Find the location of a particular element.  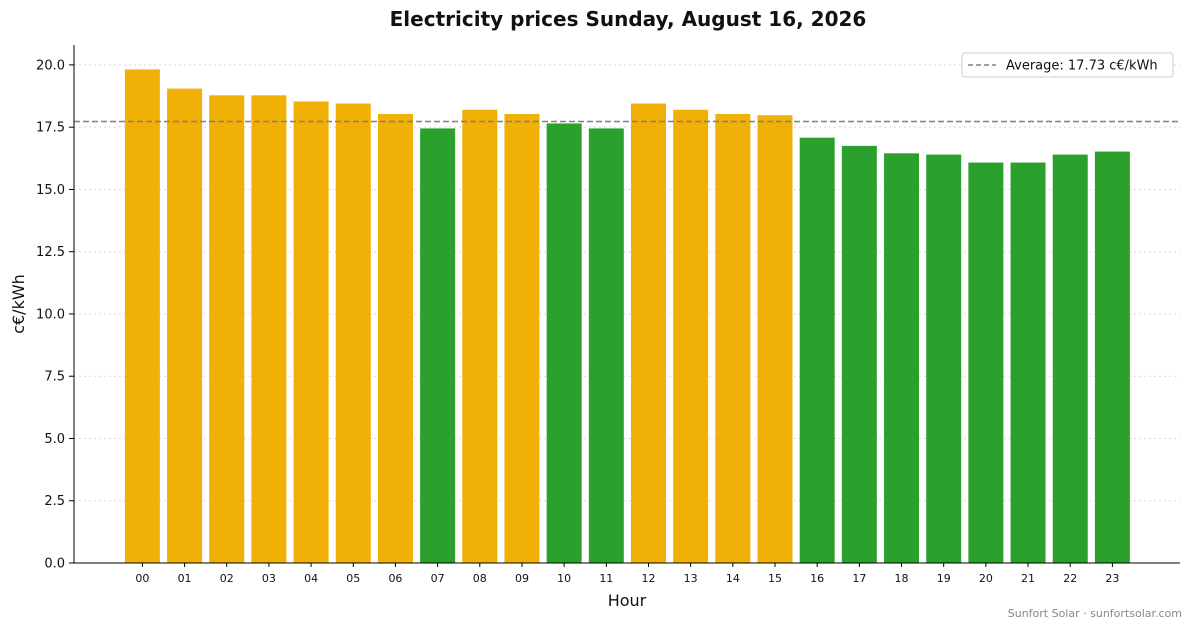

x-tick-label: 19 is located at coordinates (944, 578).